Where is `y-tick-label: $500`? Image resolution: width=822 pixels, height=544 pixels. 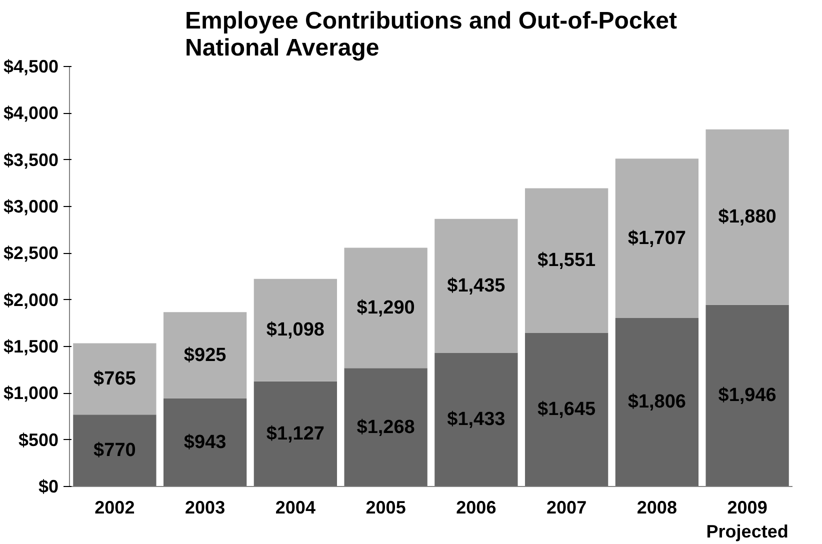
y-tick-label: $500 is located at coordinates (38, 440).